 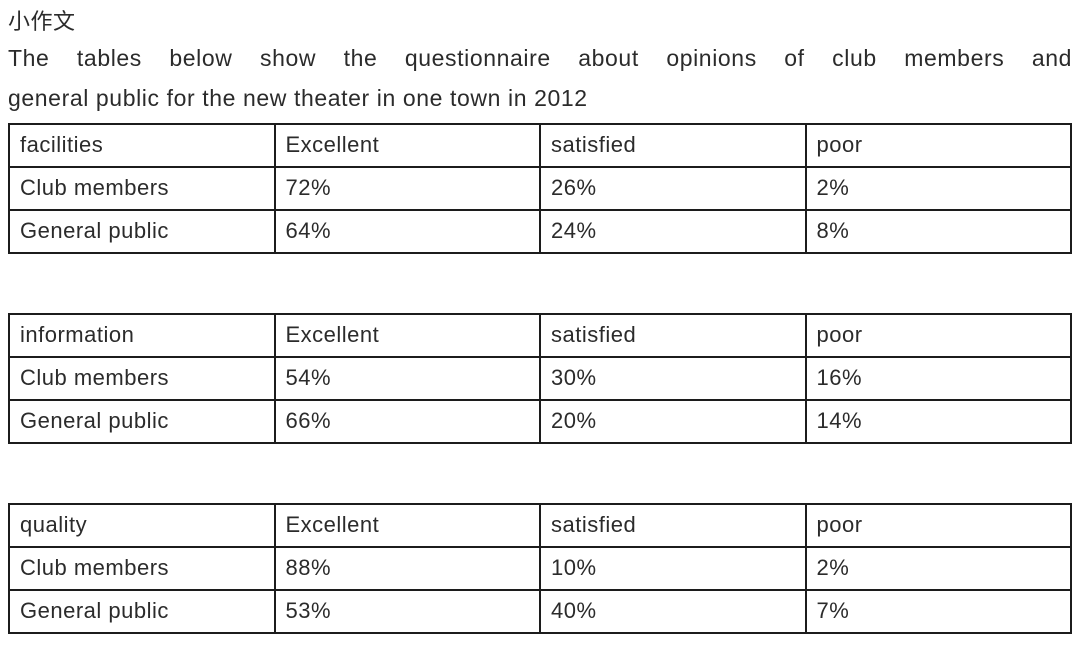 I want to click on table-header-cell: information, so click(x=142, y=335).